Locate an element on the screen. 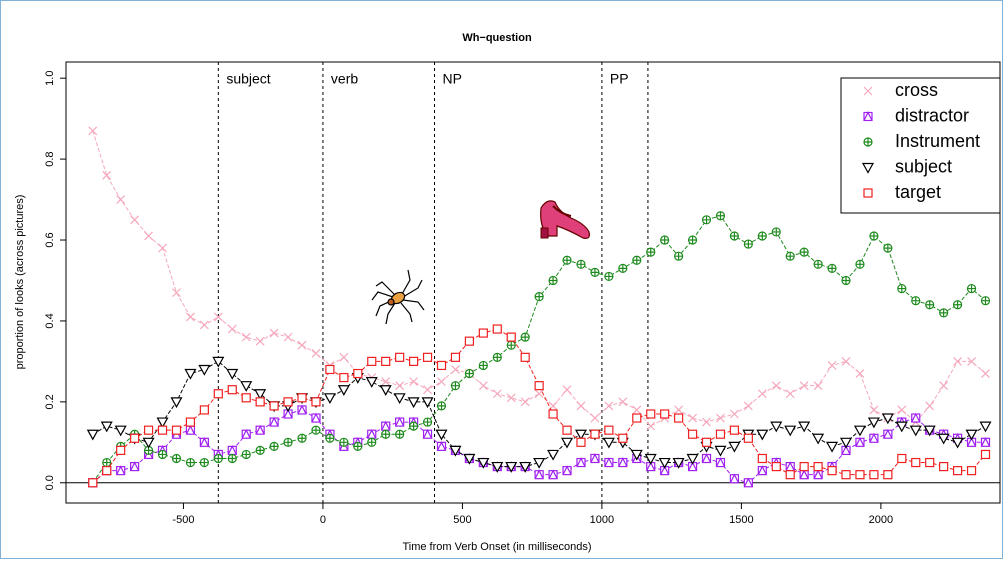 This screenshot has width=1003, height=564. legend-marker is located at coordinates (868, 142).